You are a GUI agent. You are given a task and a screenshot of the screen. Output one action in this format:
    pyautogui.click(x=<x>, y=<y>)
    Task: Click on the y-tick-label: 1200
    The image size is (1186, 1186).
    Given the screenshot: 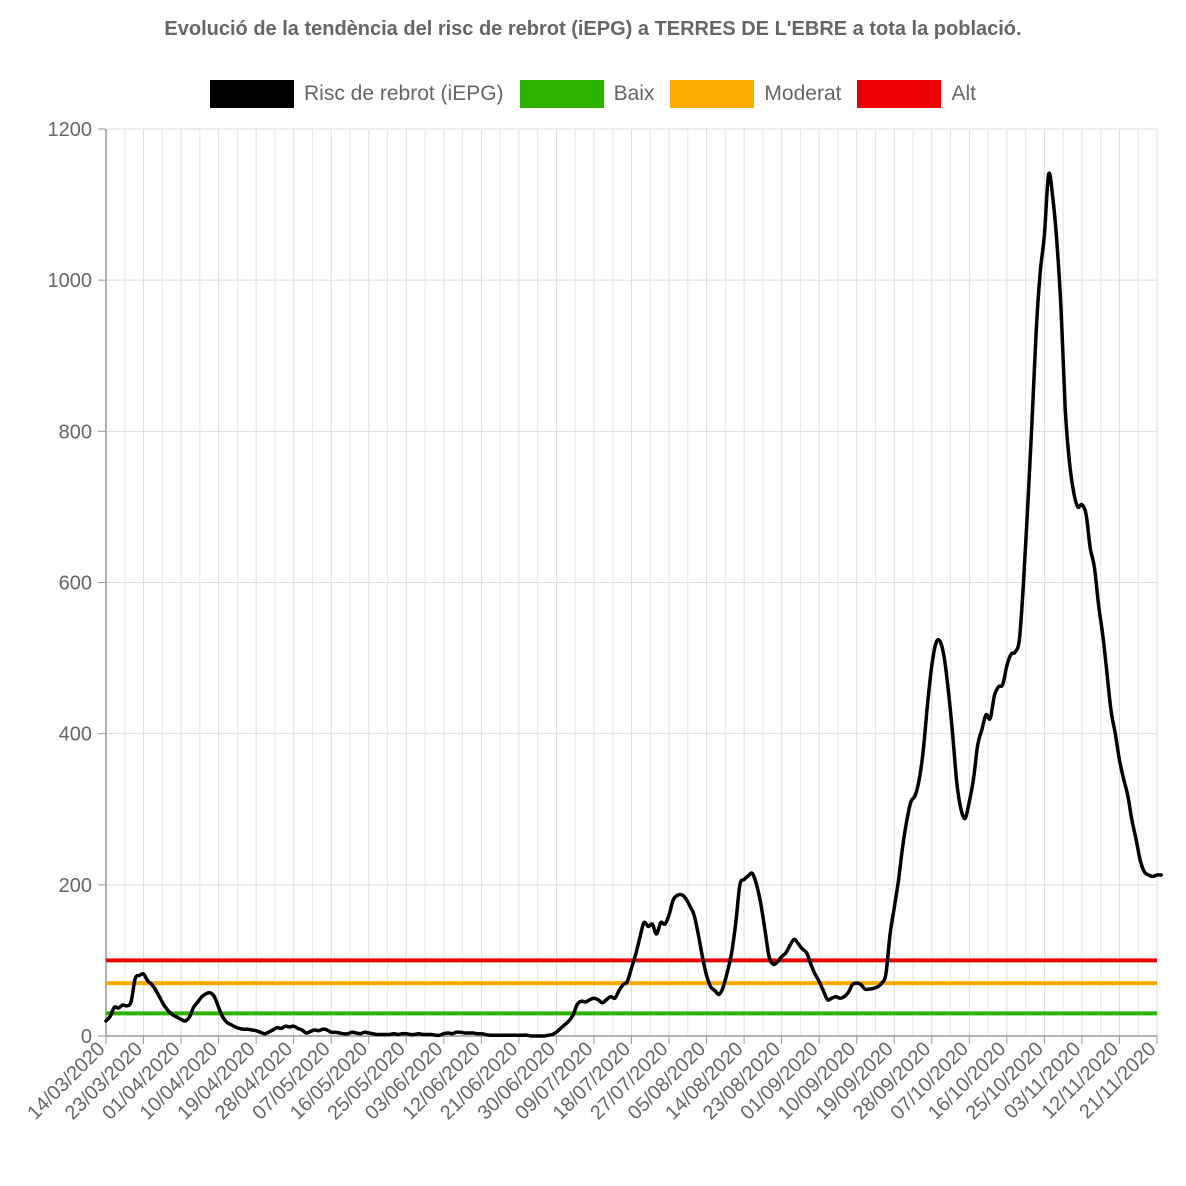 What is the action you would take?
    pyautogui.click(x=70, y=130)
    